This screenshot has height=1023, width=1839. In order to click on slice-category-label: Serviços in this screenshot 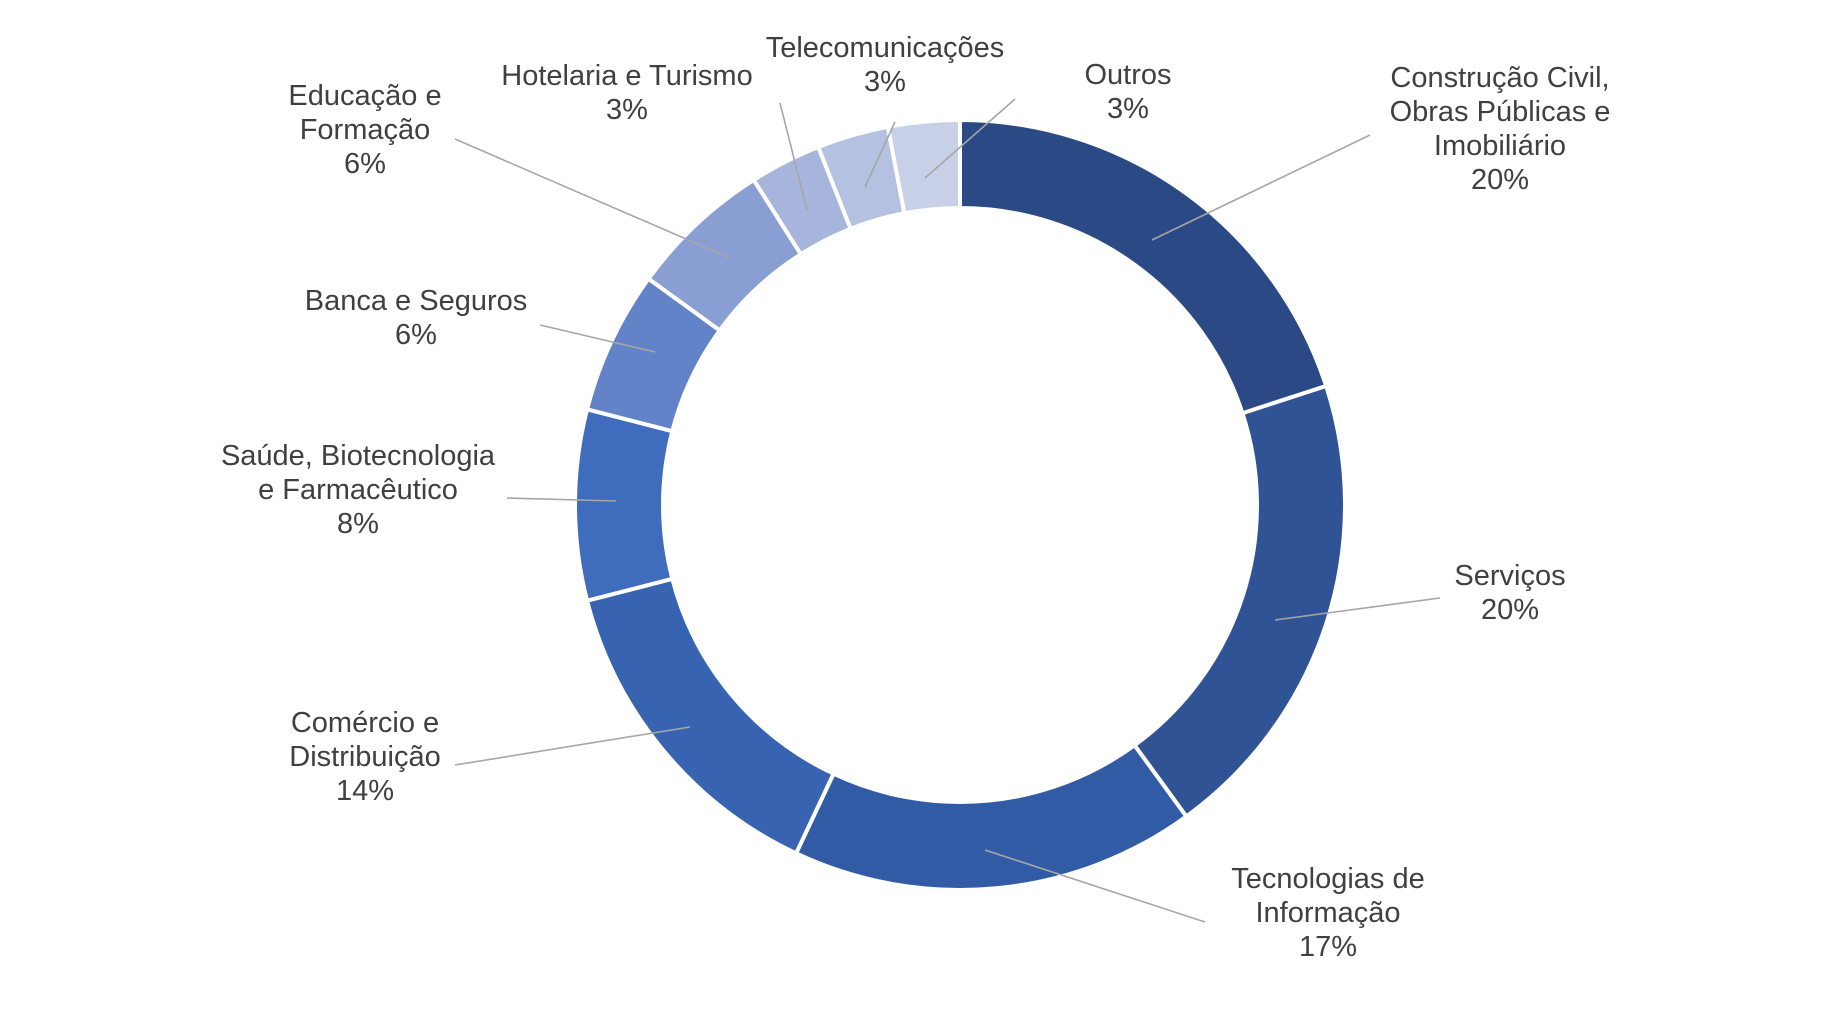, I will do `click(1509, 576)`.